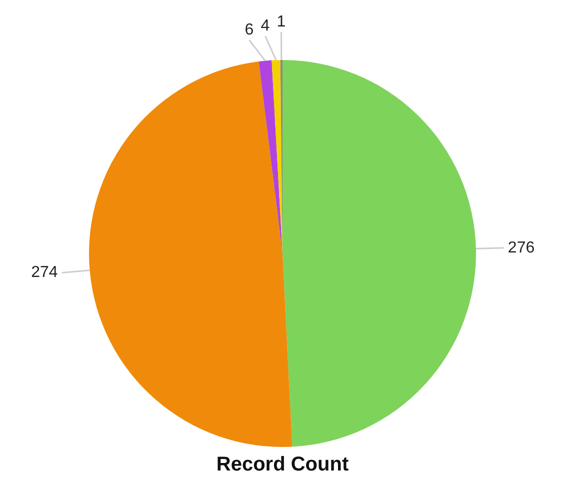 This screenshot has height=493, width=565. What do you see at coordinates (249, 29) in the screenshot?
I see `data-label: 6` at bounding box center [249, 29].